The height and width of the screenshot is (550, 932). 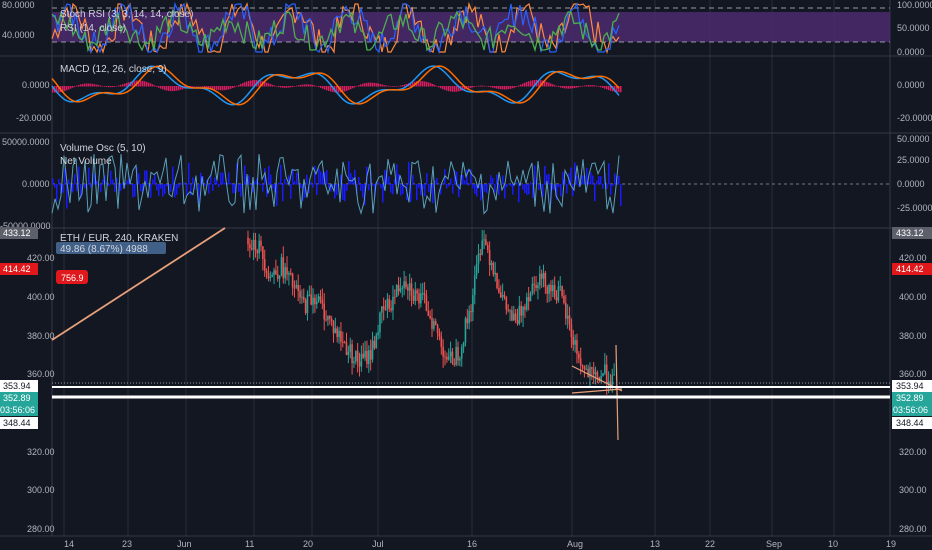 I want to click on price-left-tick-360: 360.00, so click(x=41, y=374).